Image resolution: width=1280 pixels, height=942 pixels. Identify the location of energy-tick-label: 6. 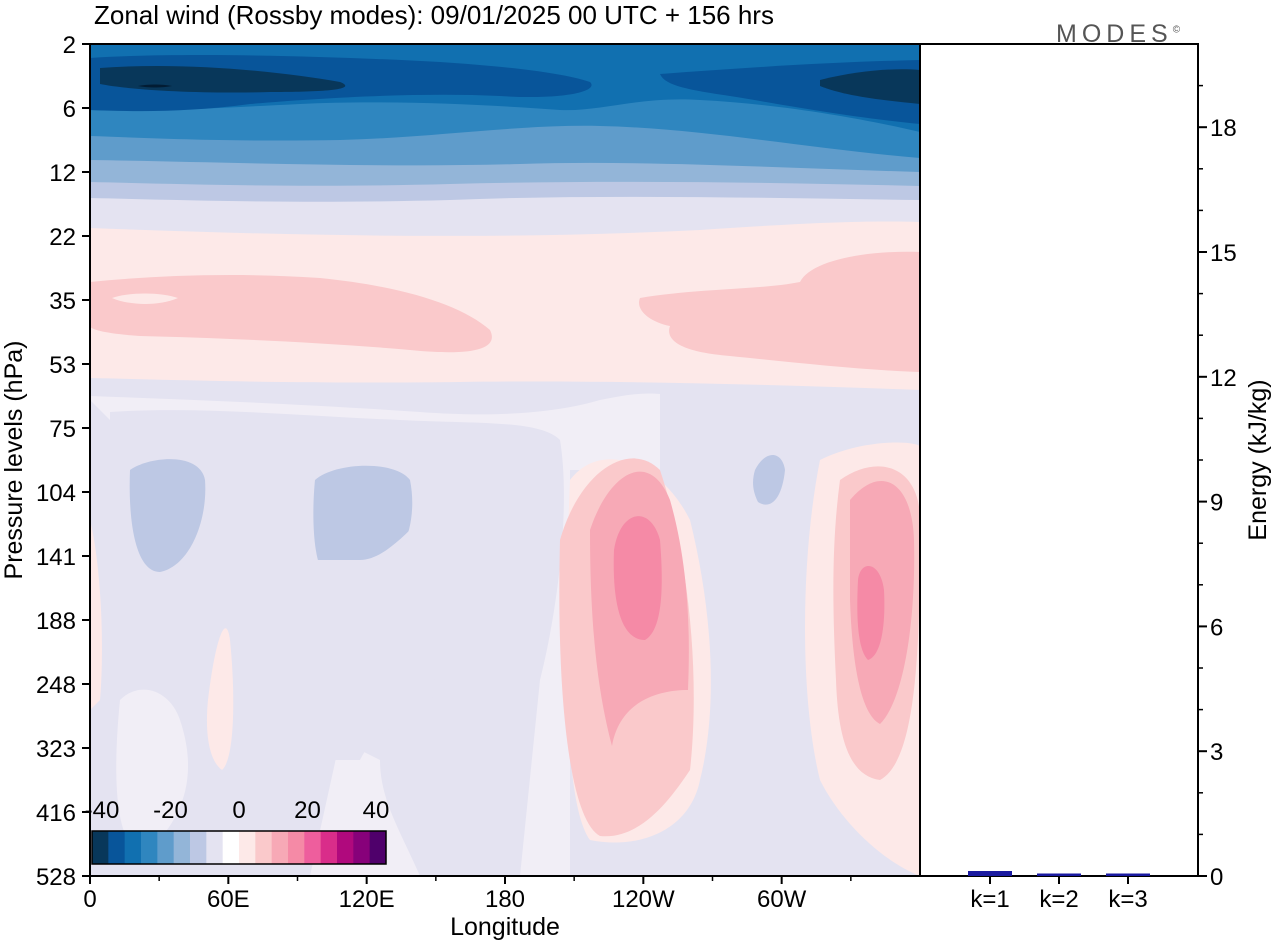
(1216, 627).